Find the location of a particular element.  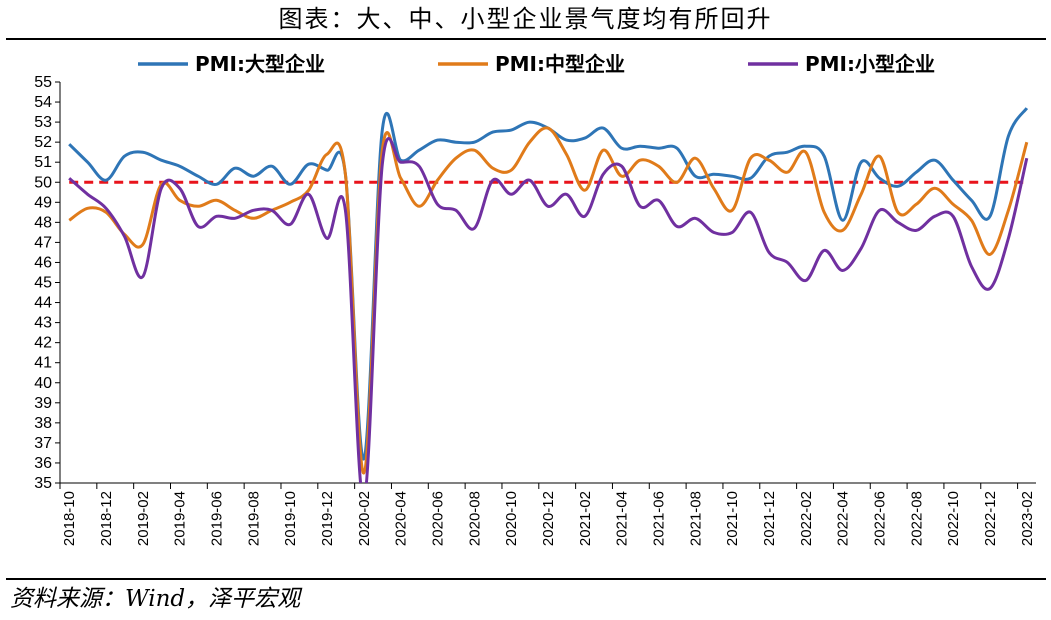

y-tick-label: 36 is located at coordinates (43, 463).